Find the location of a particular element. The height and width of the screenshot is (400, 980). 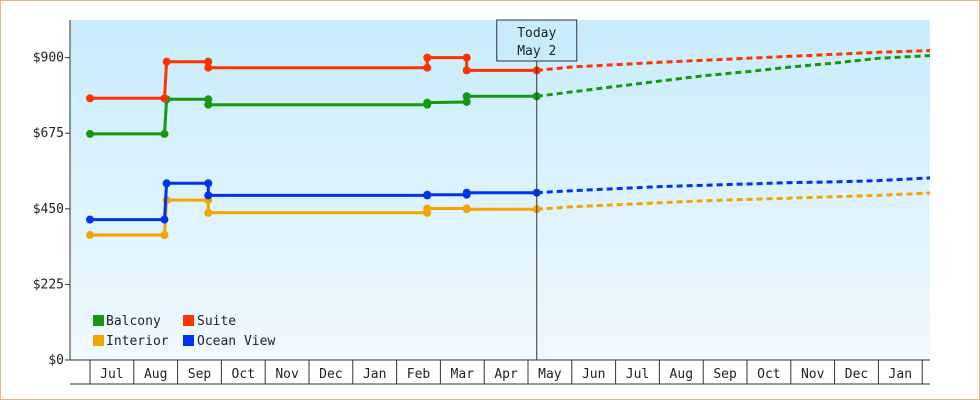

legend-swatch-balcony is located at coordinates (98, 320).